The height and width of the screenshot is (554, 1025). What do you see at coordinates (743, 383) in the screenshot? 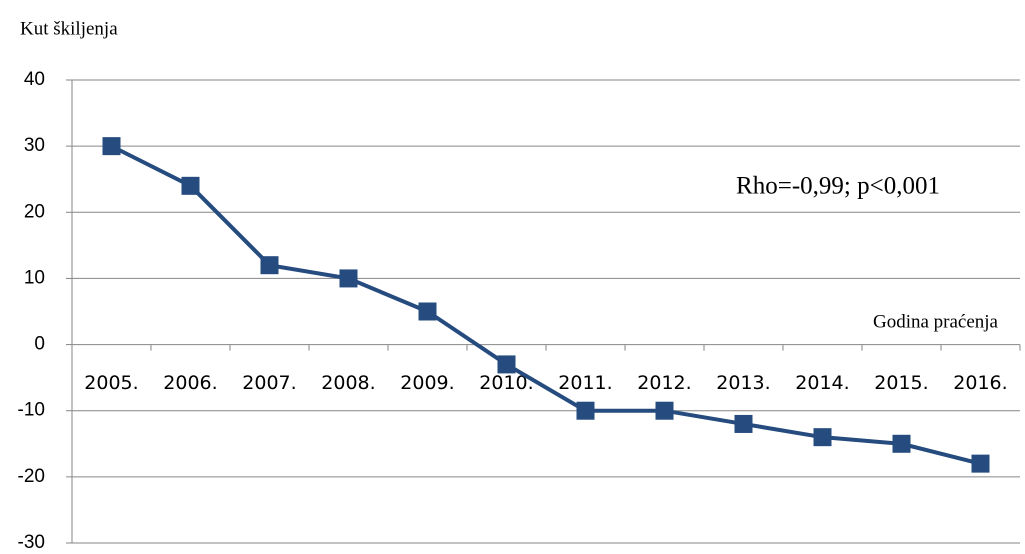
I see `x-tick-label: 2013.` at bounding box center [743, 383].